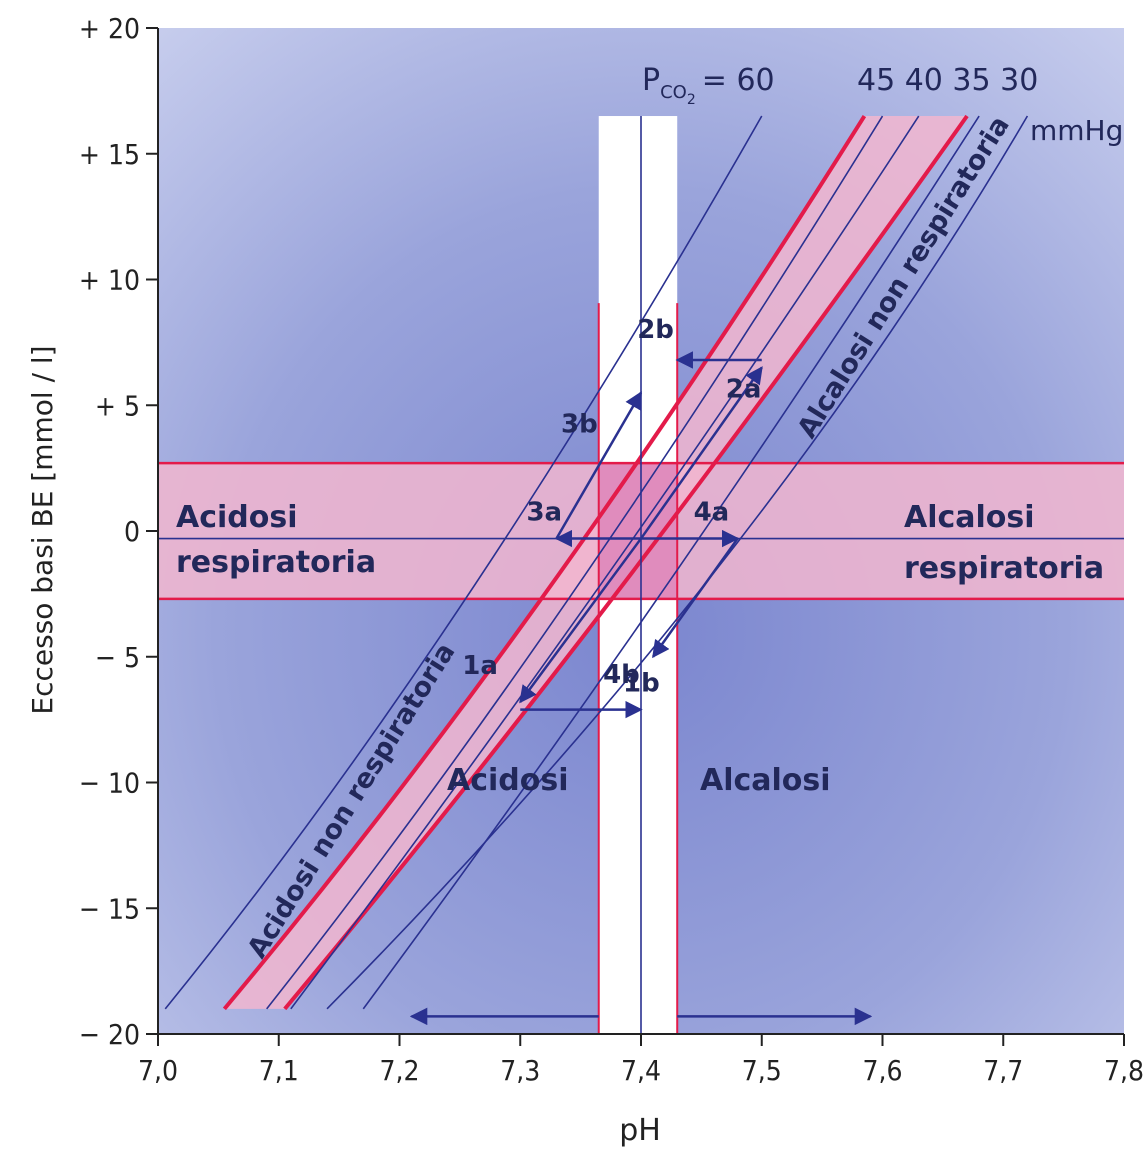  What do you see at coordinates (1076, 130) in the screenshot?
I see `pco2-unit-label: mmHg` at bounding box center [1076, 130].